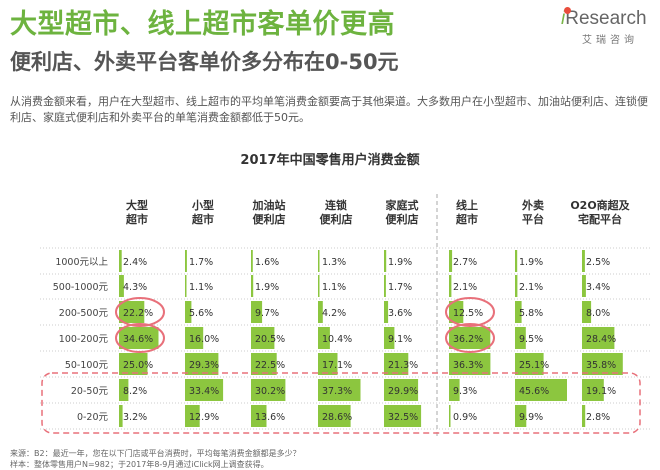 This screenshot has width=660, height=470. I want to click on row-label: 500-1000元, so click(81, 287).